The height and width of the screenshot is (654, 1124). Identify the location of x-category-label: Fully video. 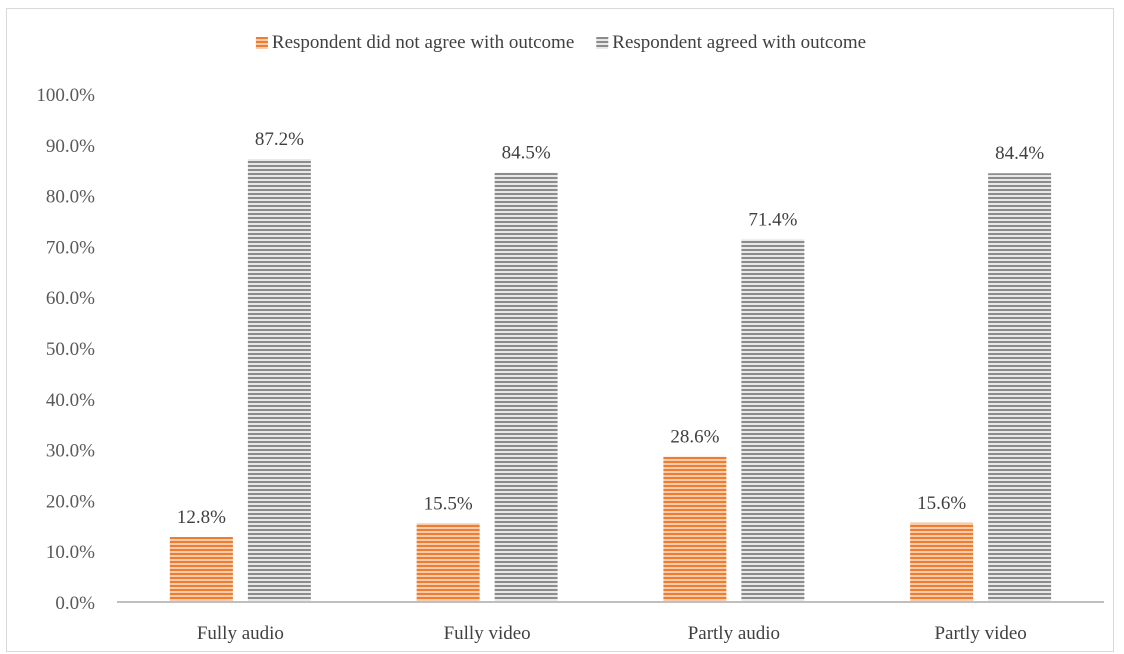
(487, 633).